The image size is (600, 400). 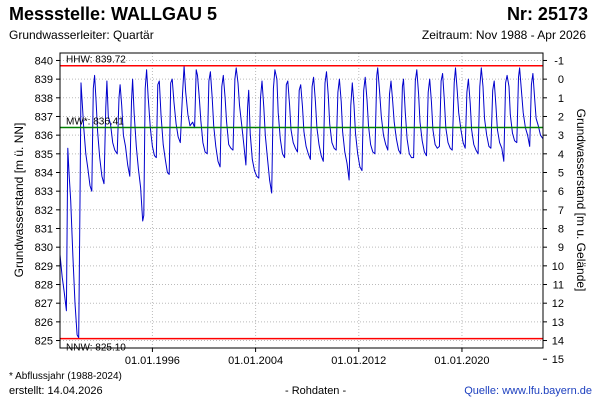 I want to click on aquifer-subtitle: Grundwasserleiter: Quartär, so click(x=81, y=35).